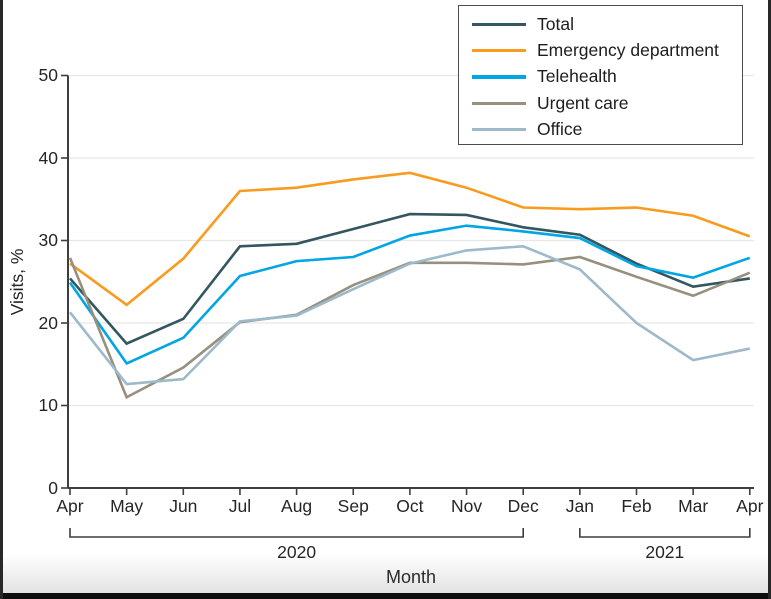 Image resolution: width=771 pixels, height=599 pixels. I want to click on x-tick-label: Mar, so click(693, 506).